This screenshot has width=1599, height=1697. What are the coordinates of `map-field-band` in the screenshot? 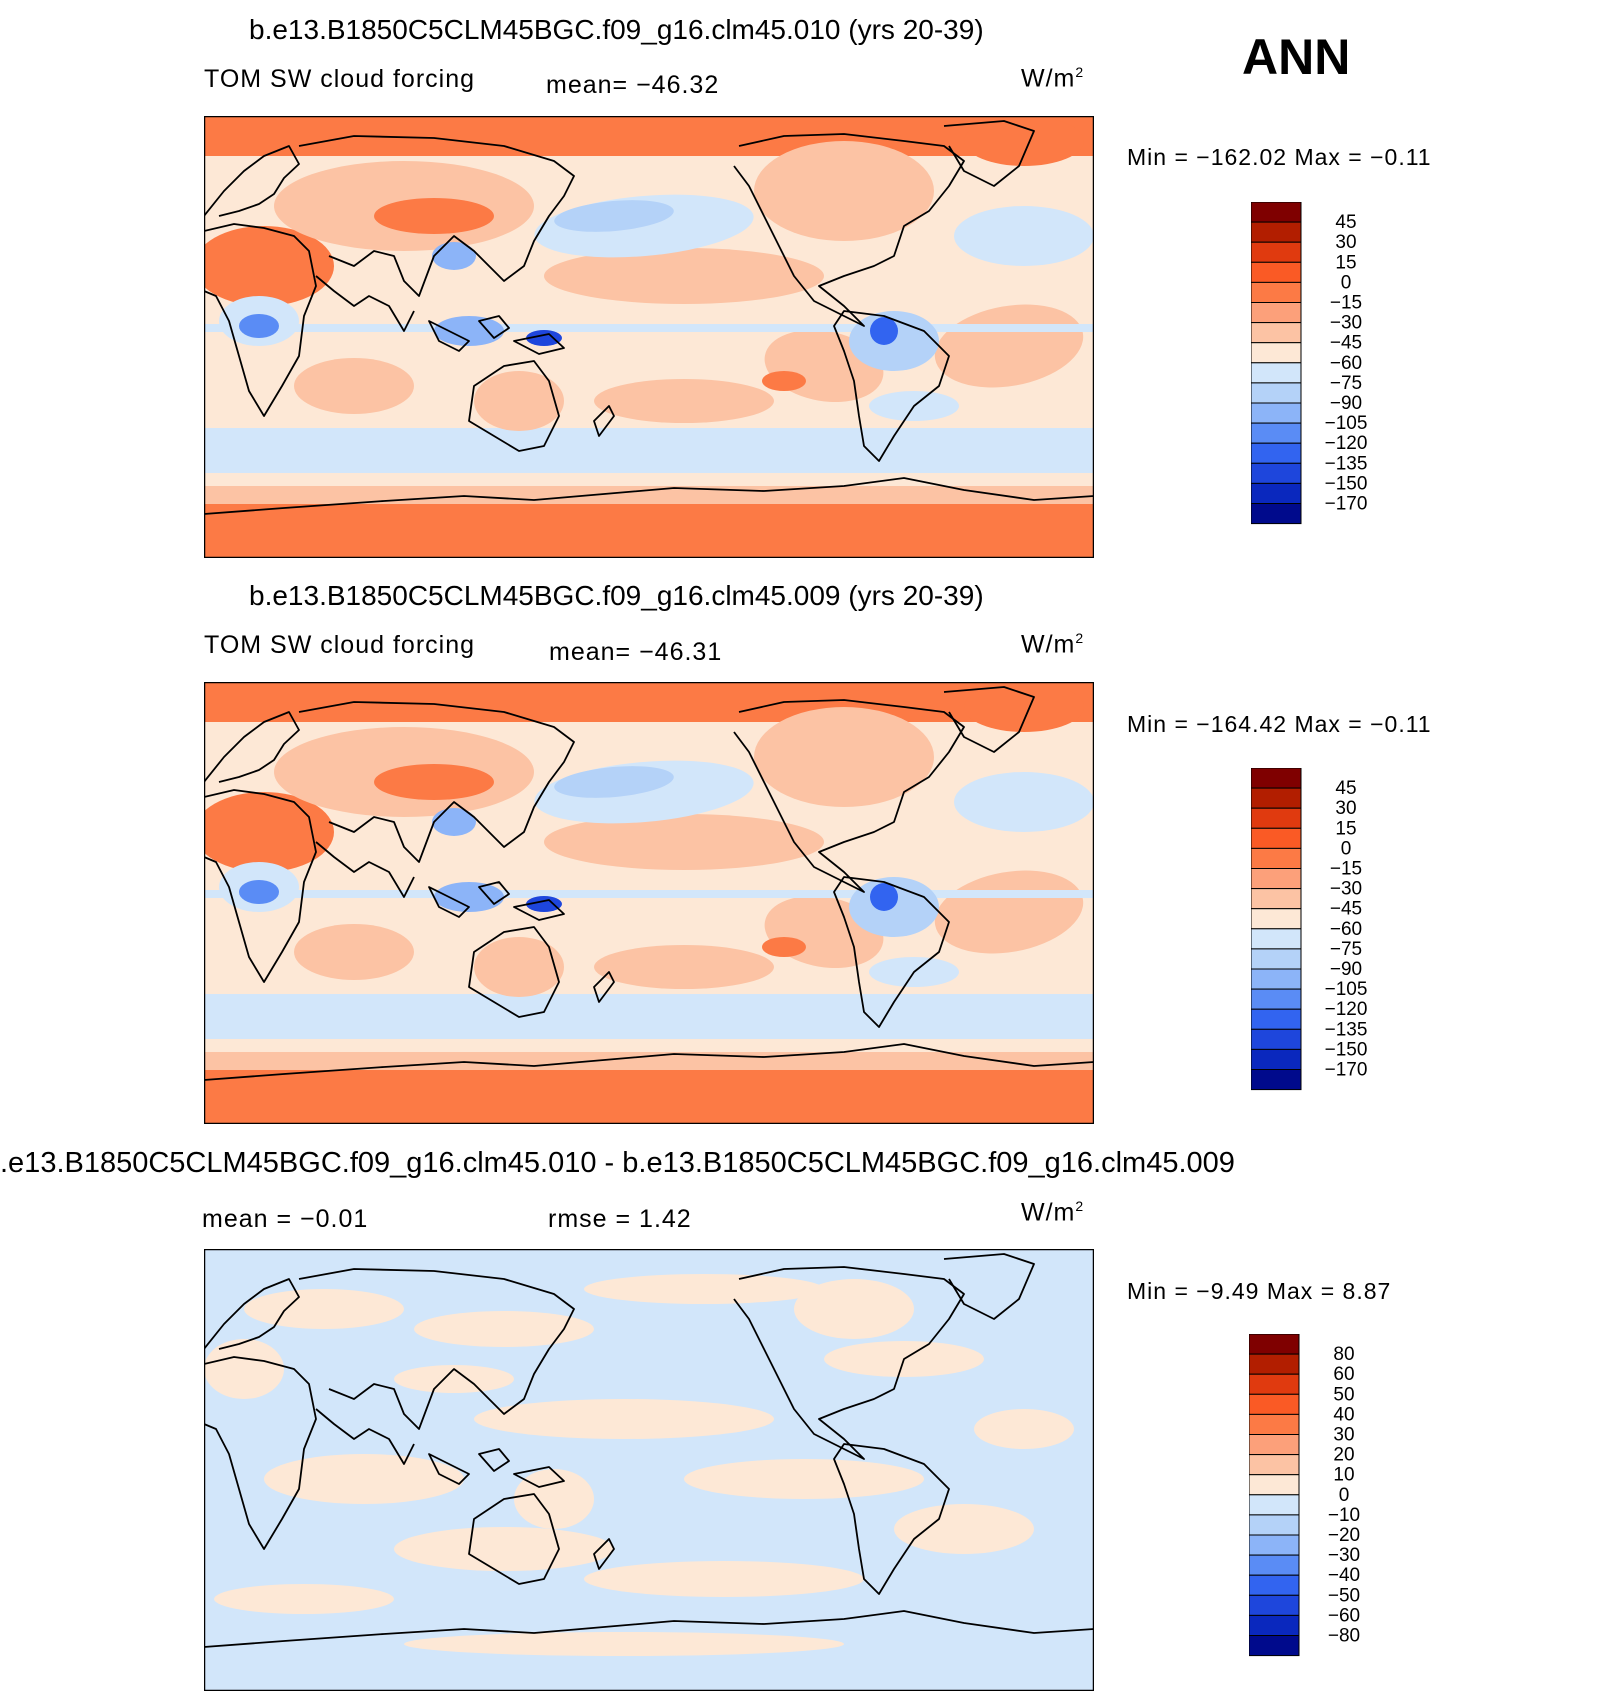 It's located at (649, 136).